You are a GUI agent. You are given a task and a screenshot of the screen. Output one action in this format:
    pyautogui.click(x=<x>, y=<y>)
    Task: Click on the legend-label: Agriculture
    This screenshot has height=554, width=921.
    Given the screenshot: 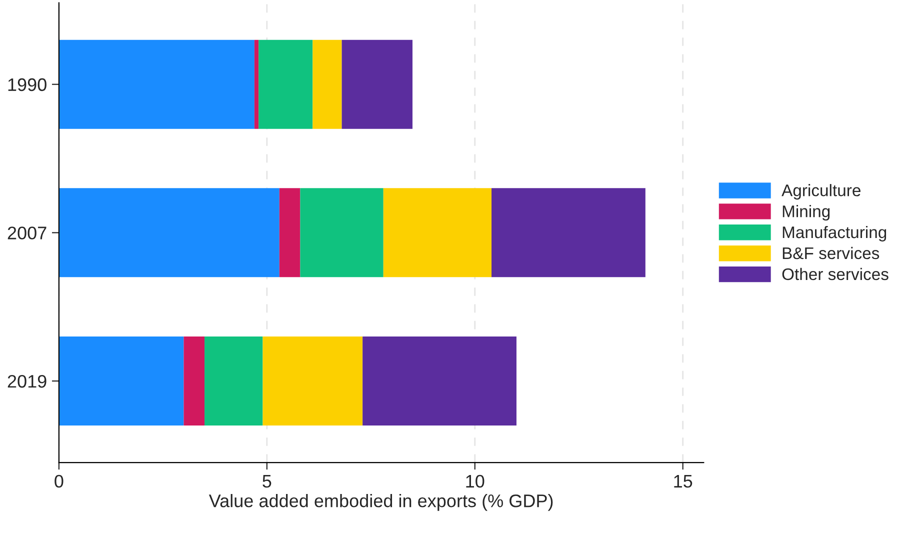 What is the action you would take?
    pyautogui.click(x=821, y=192)
    